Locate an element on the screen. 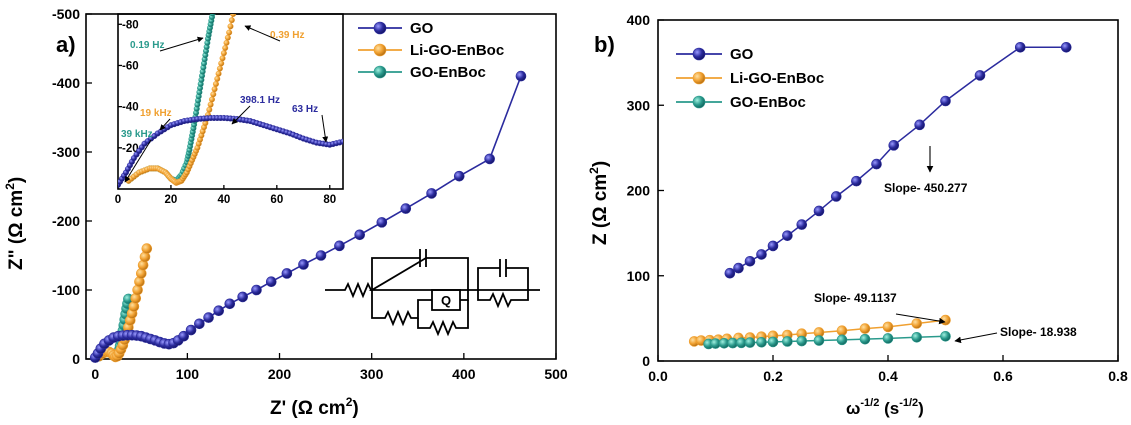 The image size is (1131, 425). panel-b-xlabel: ω-1/2 (s-1/2) is located at coordinates (885, 407).